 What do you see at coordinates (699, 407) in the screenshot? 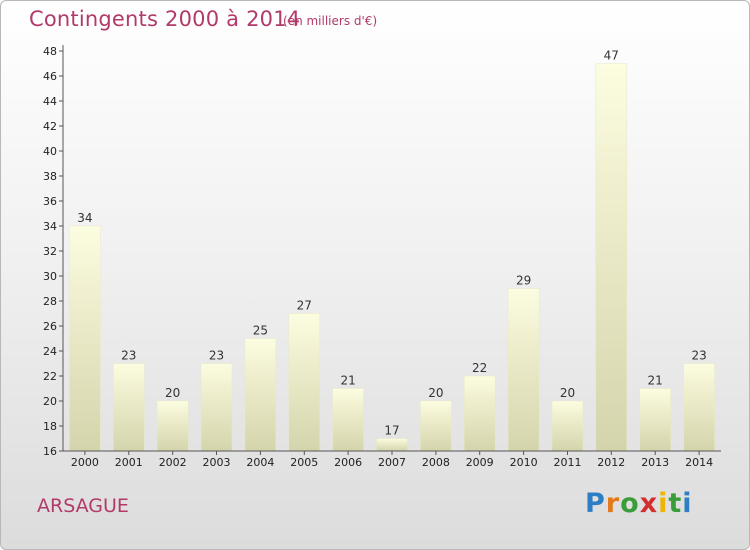
I see `bar-2014` at bounding box center [699, 407].